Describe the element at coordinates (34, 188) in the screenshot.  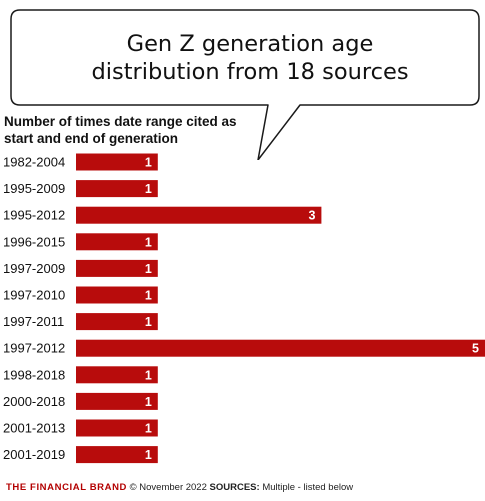
I see `category-label: 1995-2009` at that location.